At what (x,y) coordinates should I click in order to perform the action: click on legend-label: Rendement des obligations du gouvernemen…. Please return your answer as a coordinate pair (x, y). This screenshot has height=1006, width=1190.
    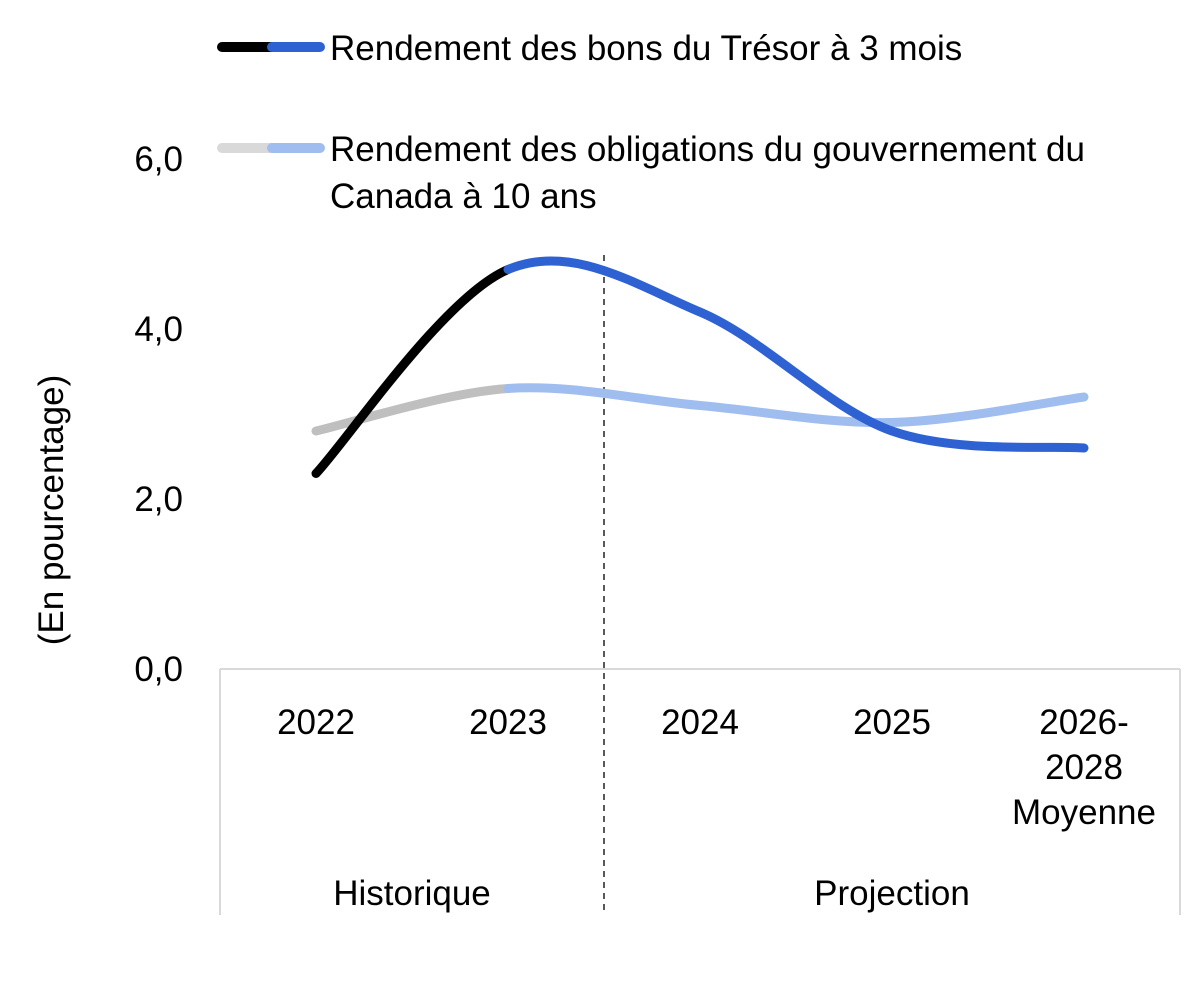
    Looking at the image, I should click on (707, 173).